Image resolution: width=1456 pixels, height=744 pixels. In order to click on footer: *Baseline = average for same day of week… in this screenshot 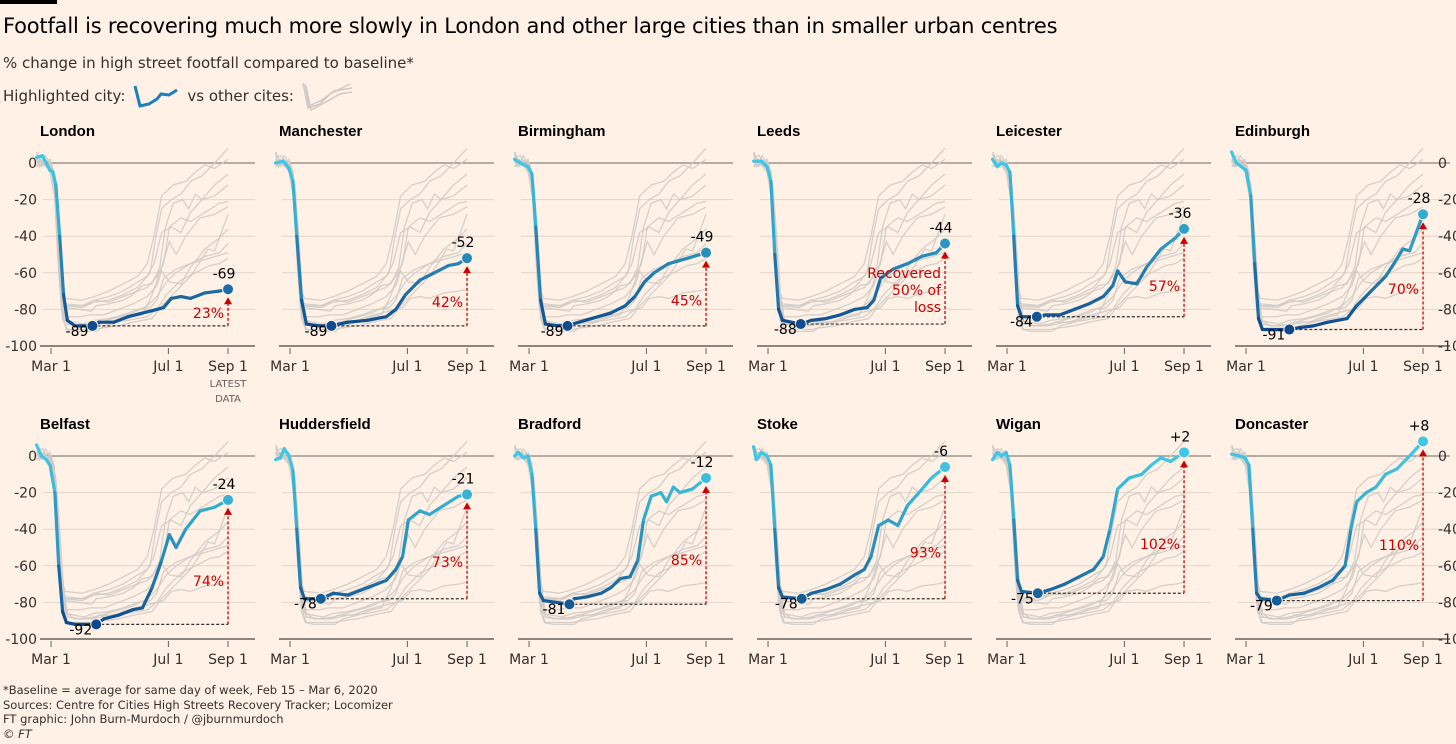, I will do `click(198, 712)`.